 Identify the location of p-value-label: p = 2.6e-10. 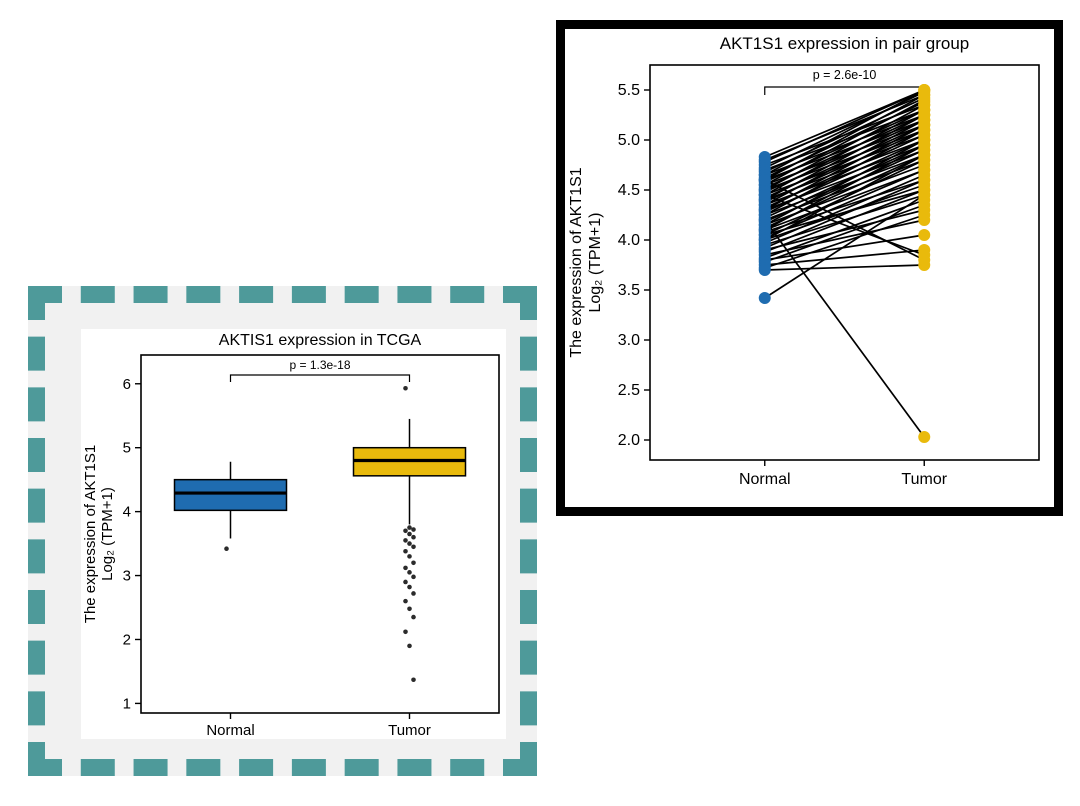
(845, 75).